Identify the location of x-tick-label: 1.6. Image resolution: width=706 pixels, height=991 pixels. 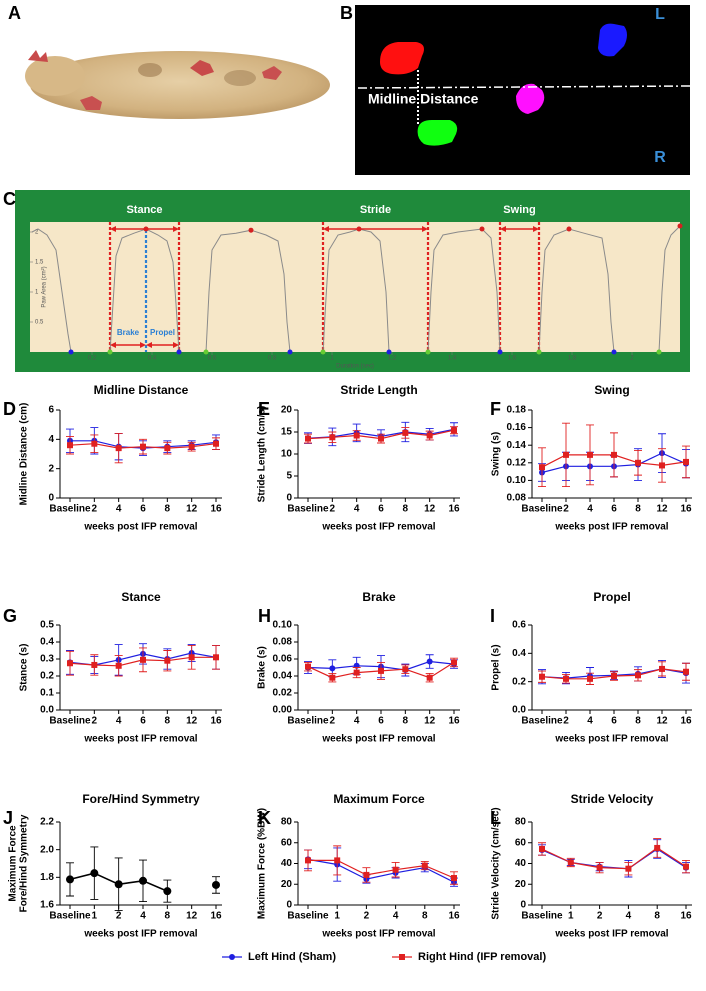
(512, 359).